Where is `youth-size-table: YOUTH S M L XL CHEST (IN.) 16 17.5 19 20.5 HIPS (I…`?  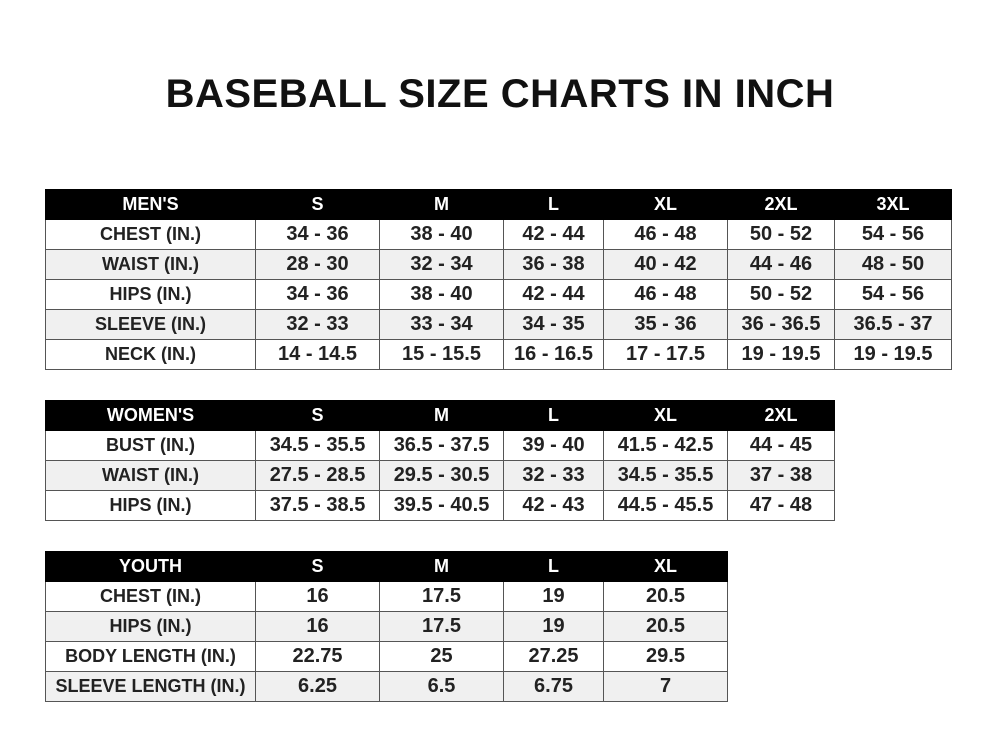
youth-size-table: YOUTH S M L XL CHEST (IN.) 16 17.5 19 20.5 HIPS (I… is located at coordinates (386, 626).